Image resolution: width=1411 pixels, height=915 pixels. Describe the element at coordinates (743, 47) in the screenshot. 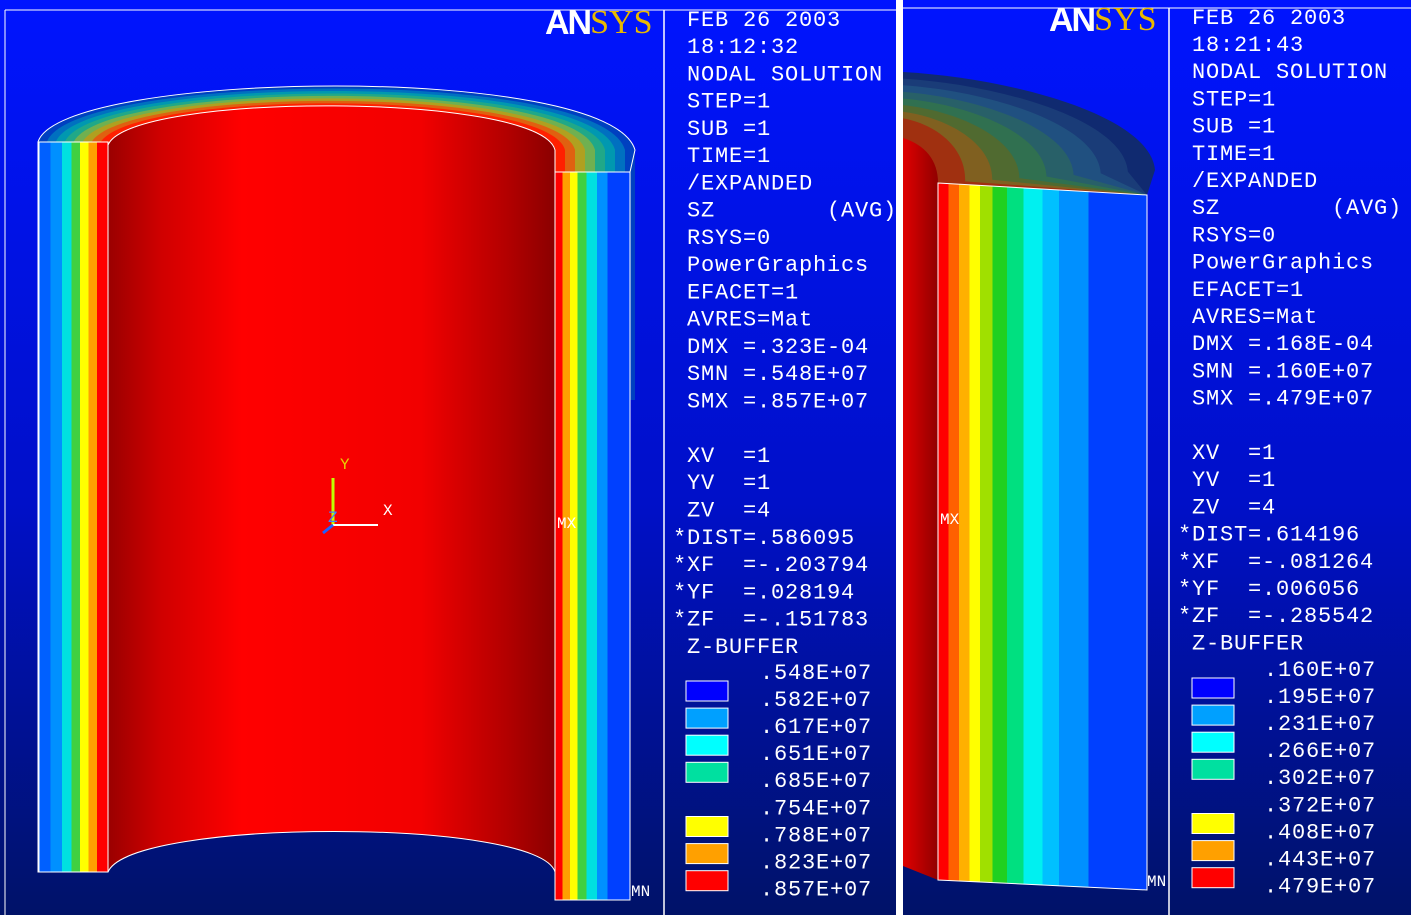

I see `info-line: 18:12:32` at that location.